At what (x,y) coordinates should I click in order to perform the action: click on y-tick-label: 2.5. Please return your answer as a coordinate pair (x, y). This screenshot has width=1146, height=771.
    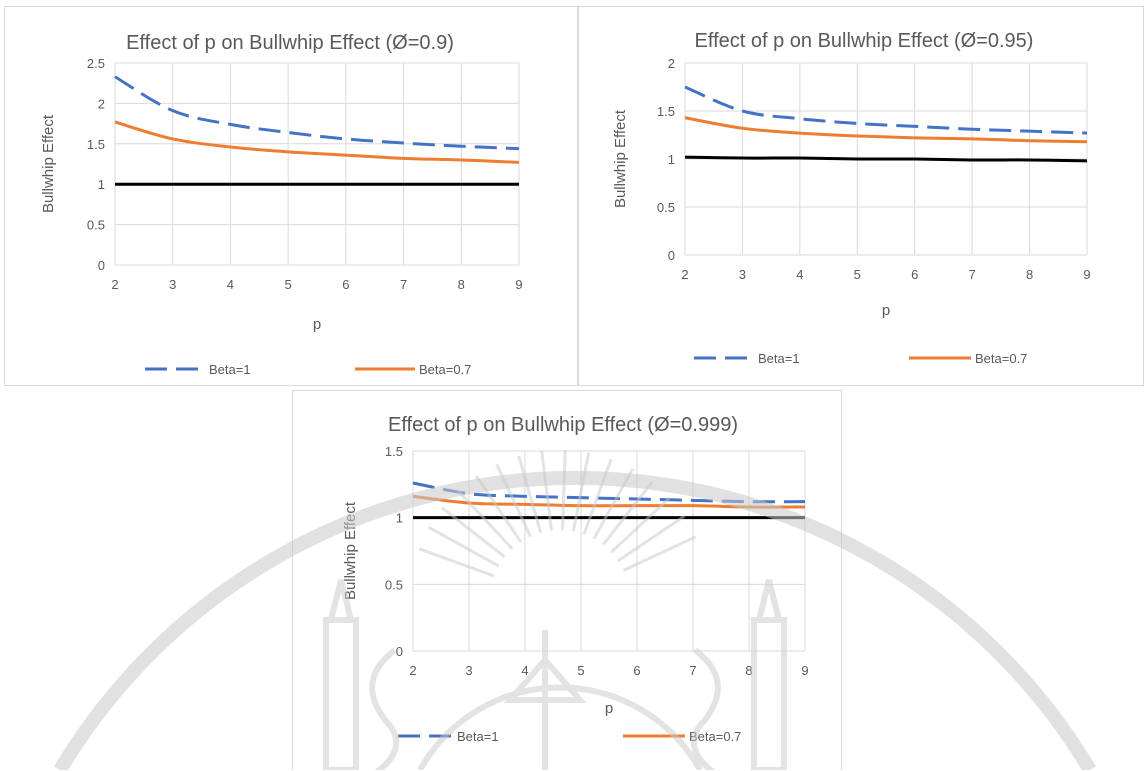
    Looking at the image, I should click on (96, 63).